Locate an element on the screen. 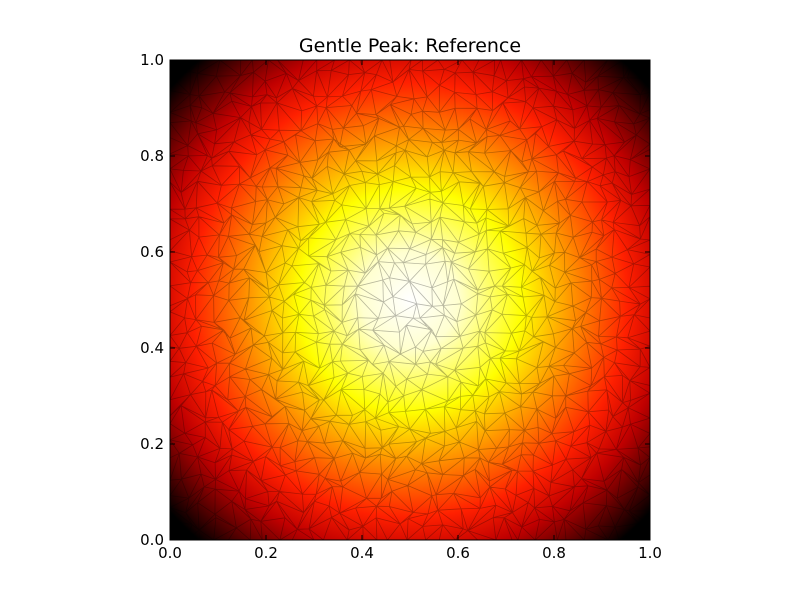  y-tick-label: 0.8 is located at coordinates (152, 156).